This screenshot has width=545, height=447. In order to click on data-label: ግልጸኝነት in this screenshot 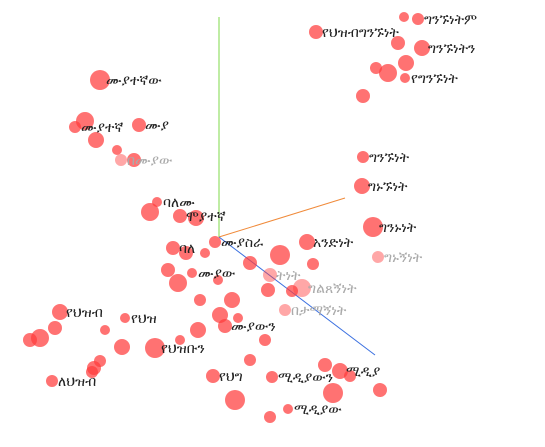, I will do `click(332, 289)`.